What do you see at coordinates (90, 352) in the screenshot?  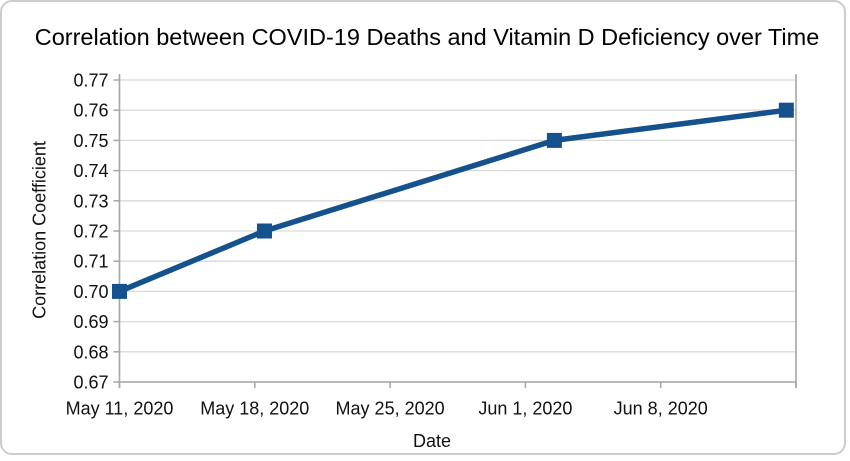 I see `y-tick-label: 0.68` at bounding box center [90, 352].